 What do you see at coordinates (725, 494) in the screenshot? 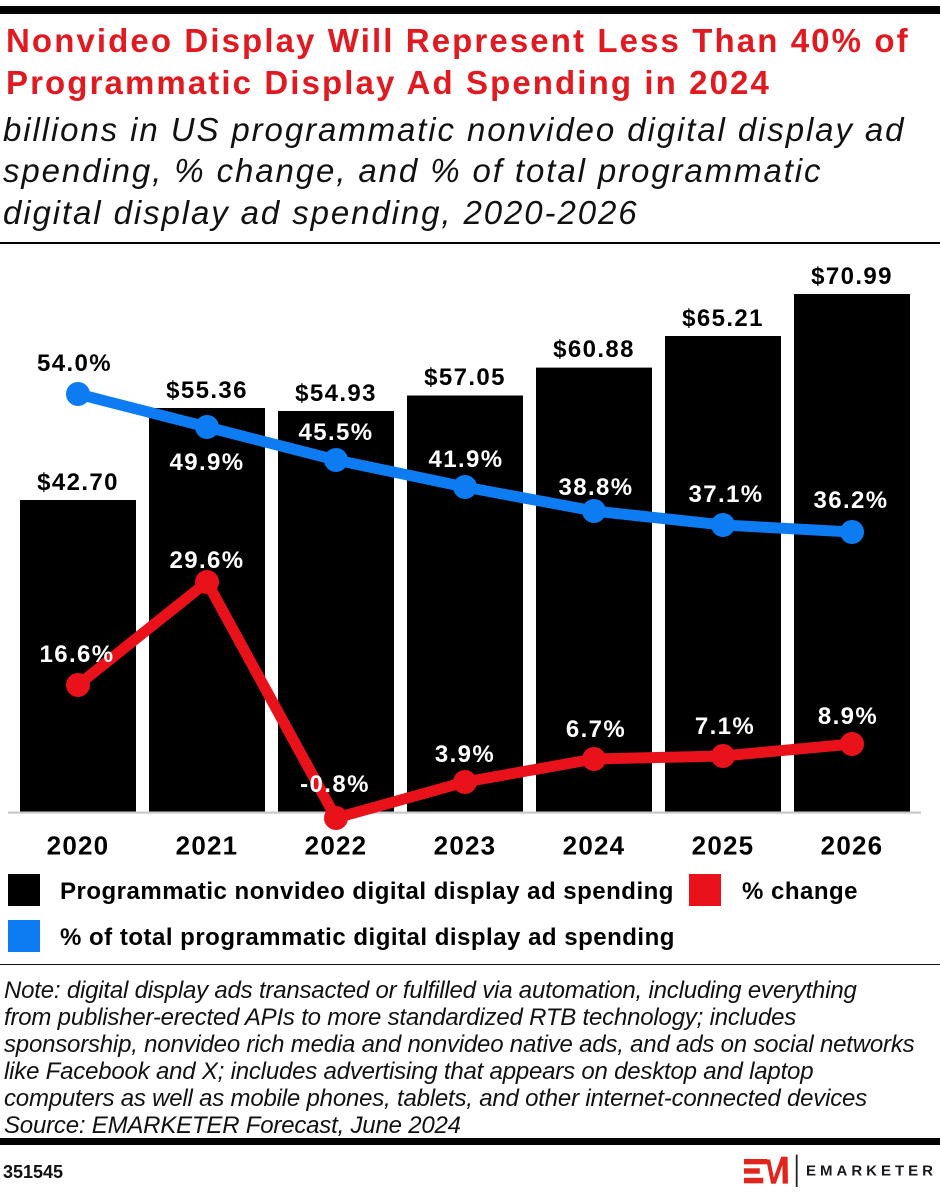
I see `svg-text: 37.1%` at bounding box center [725, 494].